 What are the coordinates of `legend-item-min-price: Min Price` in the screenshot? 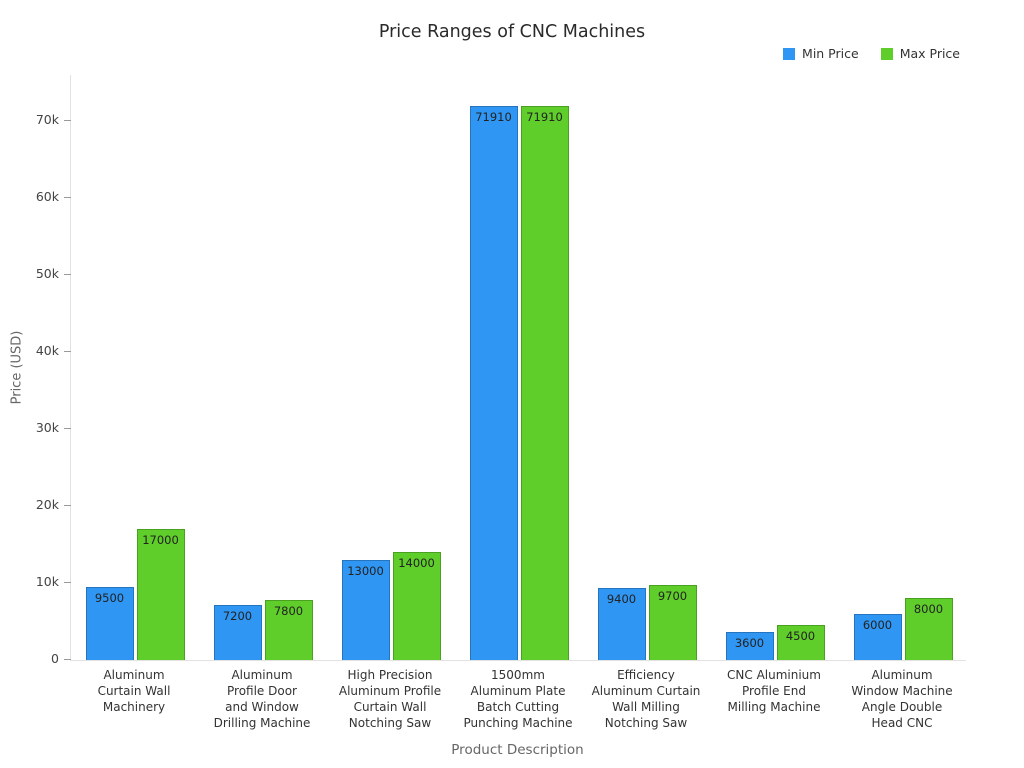 It's located at (821, 53).